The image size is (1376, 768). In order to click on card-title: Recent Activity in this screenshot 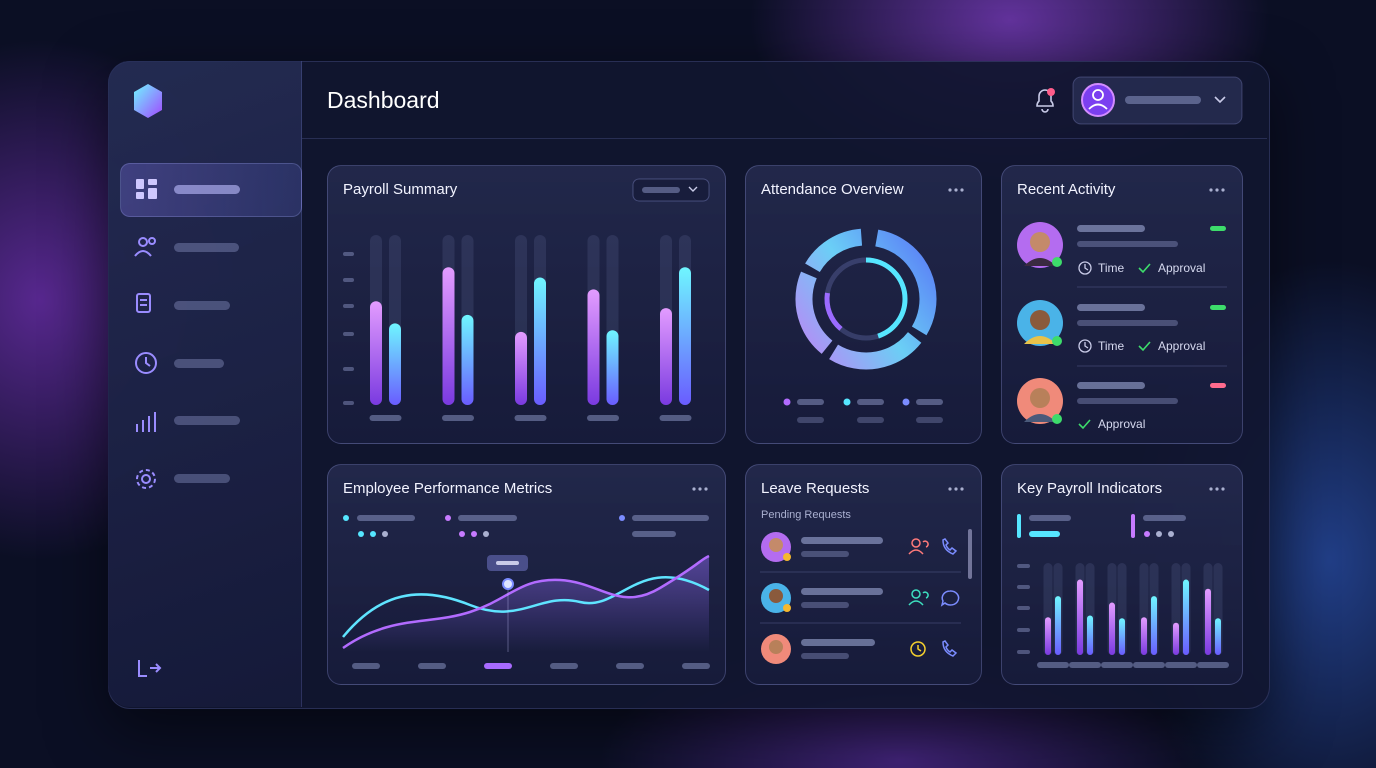, I will do `click(1066, 189)`.